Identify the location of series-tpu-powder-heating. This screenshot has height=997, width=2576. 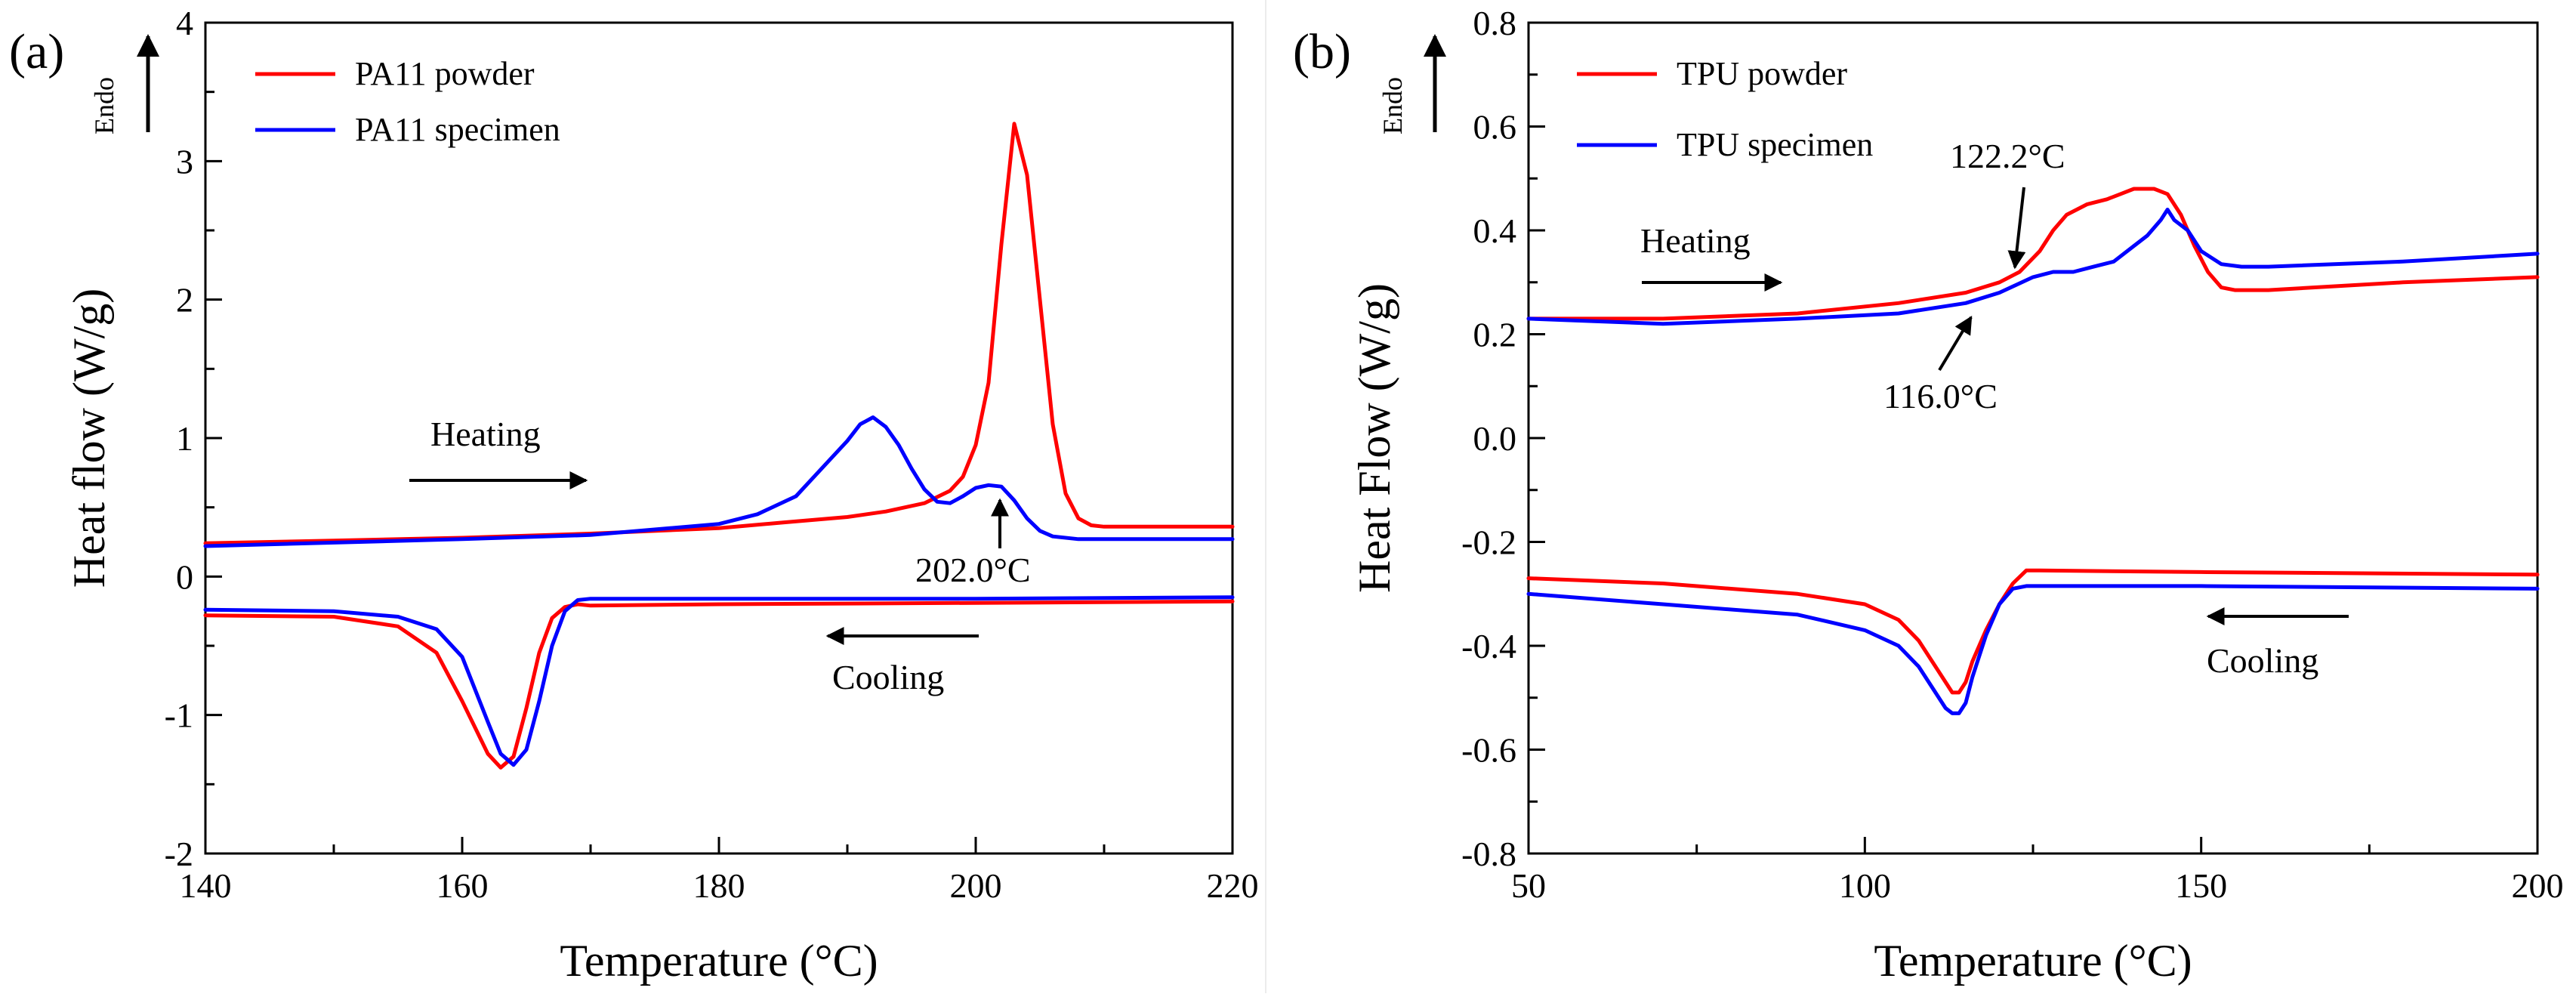
(2033, 254).